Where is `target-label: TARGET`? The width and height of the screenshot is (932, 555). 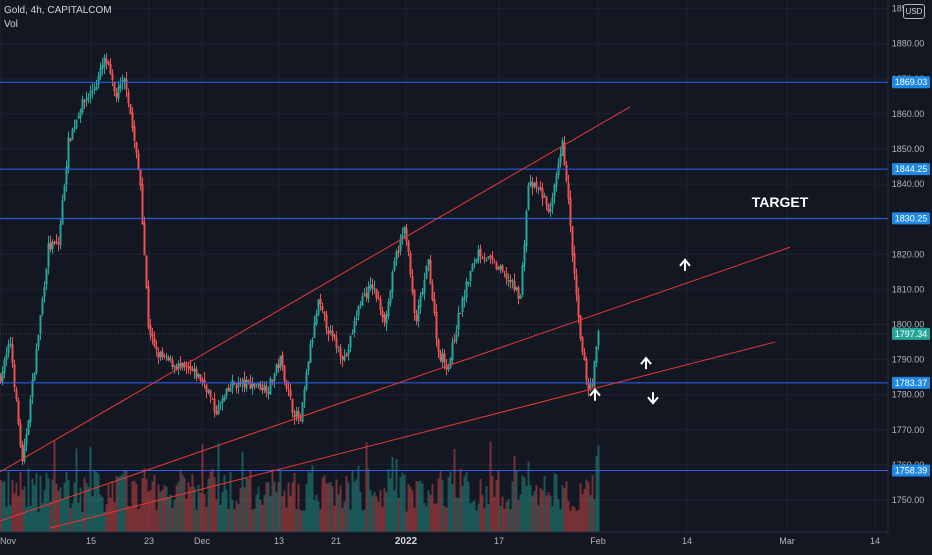 target-label: TARGET is located at coordinates (780, 202).